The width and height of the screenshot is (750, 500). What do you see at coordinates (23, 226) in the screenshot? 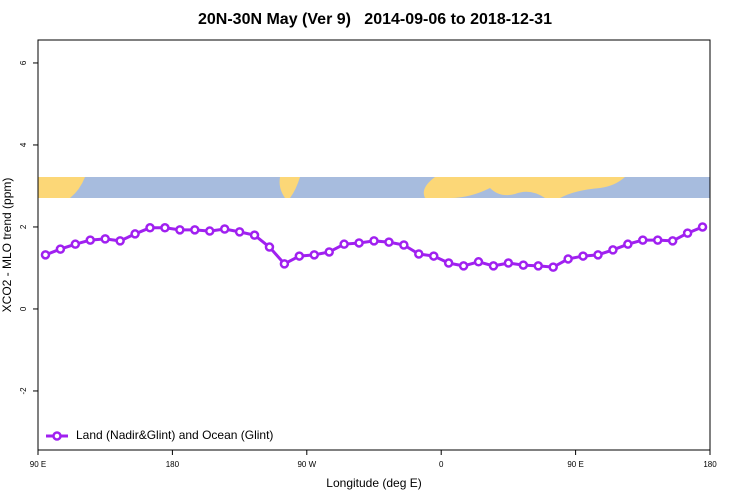
I see `y-tick-label: 2` at bounding box center [23, 226].